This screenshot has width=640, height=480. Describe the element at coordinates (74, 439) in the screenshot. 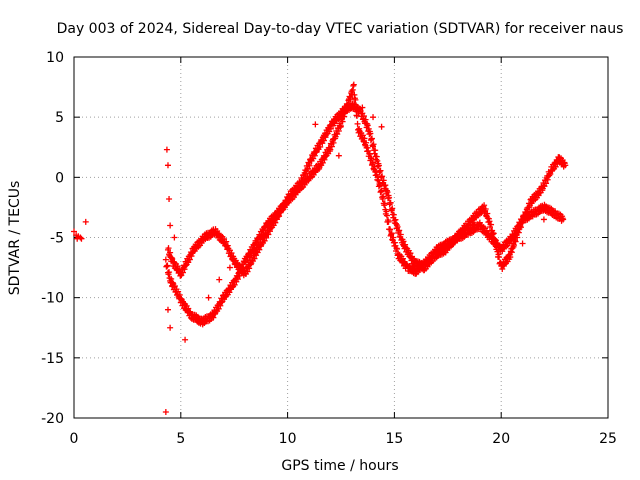

I see `x-tick-label: 0` at that location.